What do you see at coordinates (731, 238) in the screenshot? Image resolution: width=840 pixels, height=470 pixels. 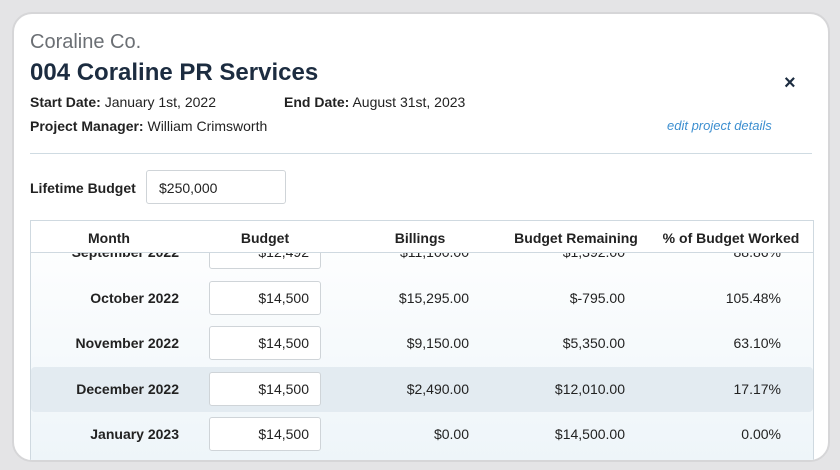 I see `column-header: % of Budget Worked` at bounding box center [731, 238].